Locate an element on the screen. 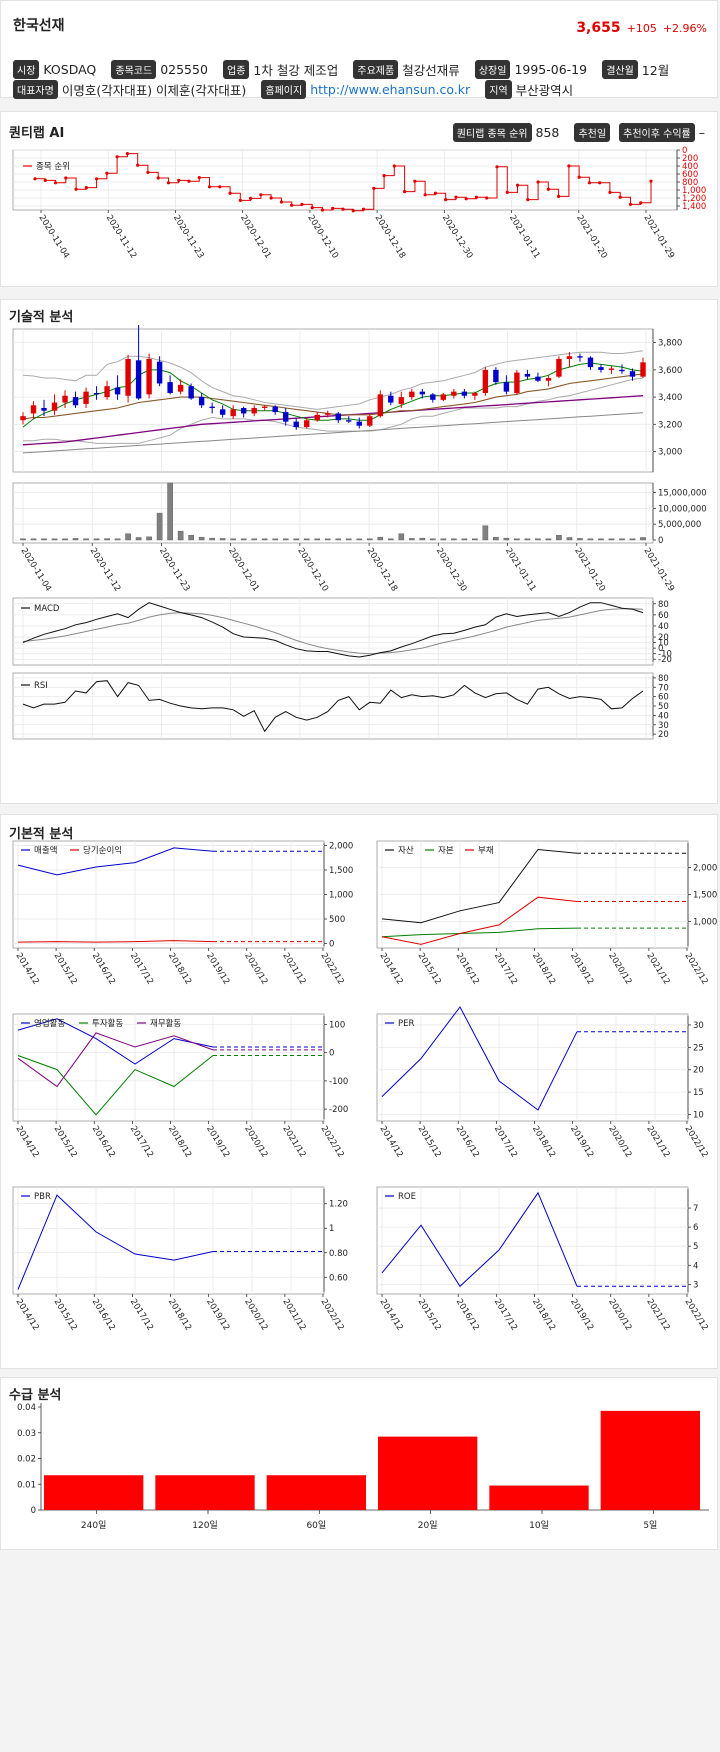 Image resolution: width=720 pixels, height=1752 pixels. sales-x-tick-label: 2020/12 is located at coordinates (255, 968).